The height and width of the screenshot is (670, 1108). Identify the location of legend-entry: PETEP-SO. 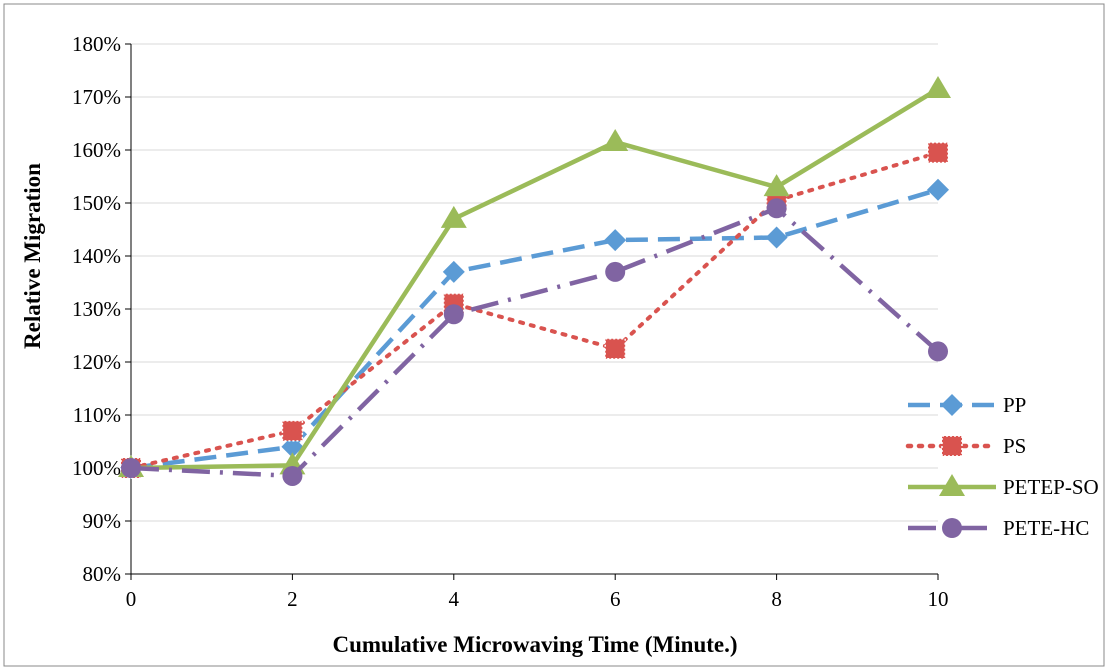
(1003, 486).